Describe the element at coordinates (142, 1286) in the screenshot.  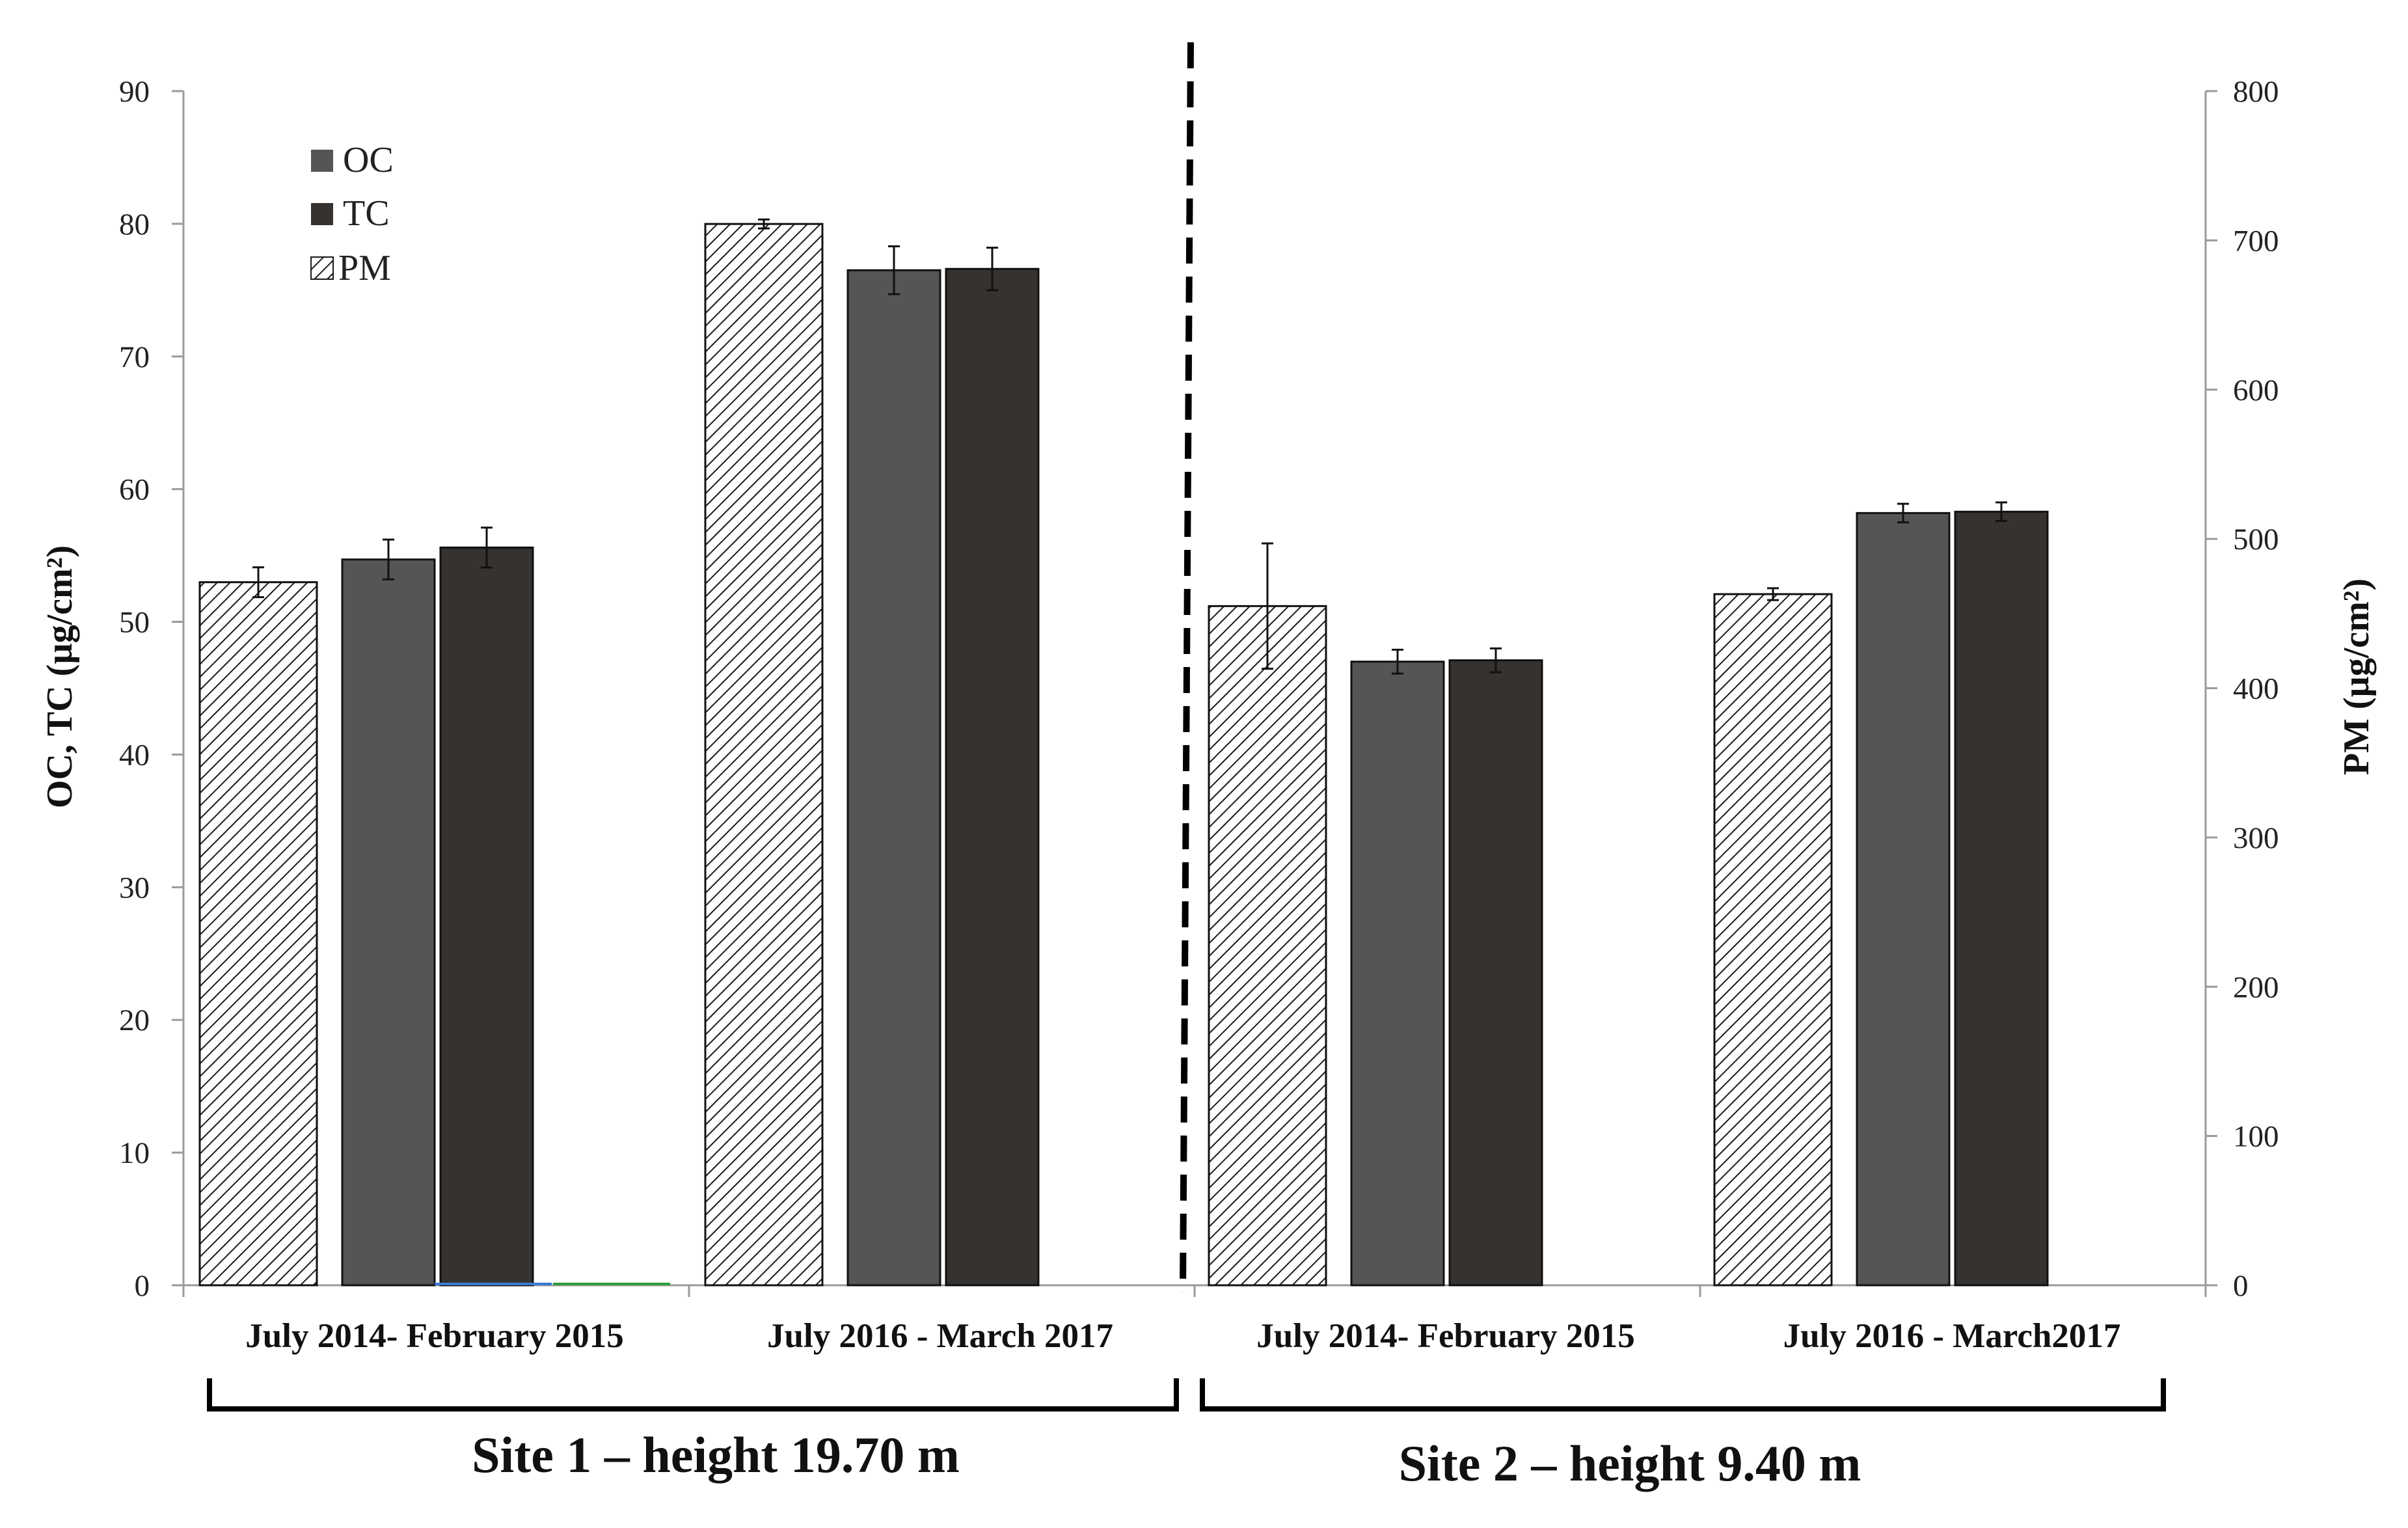
I see `left-tick-label: 0` at that location.